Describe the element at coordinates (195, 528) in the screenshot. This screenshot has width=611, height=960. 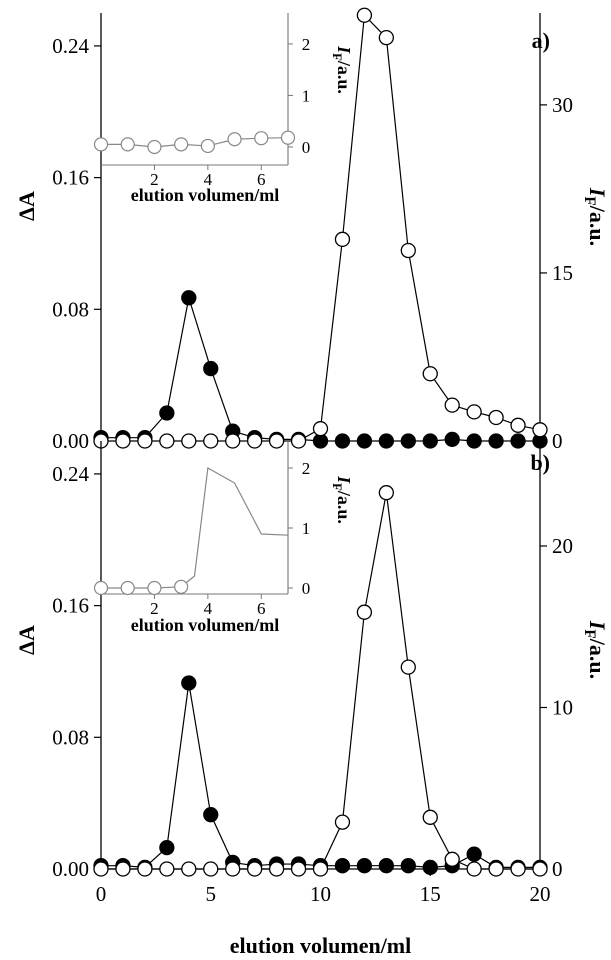
I see `inset-line` at that location.